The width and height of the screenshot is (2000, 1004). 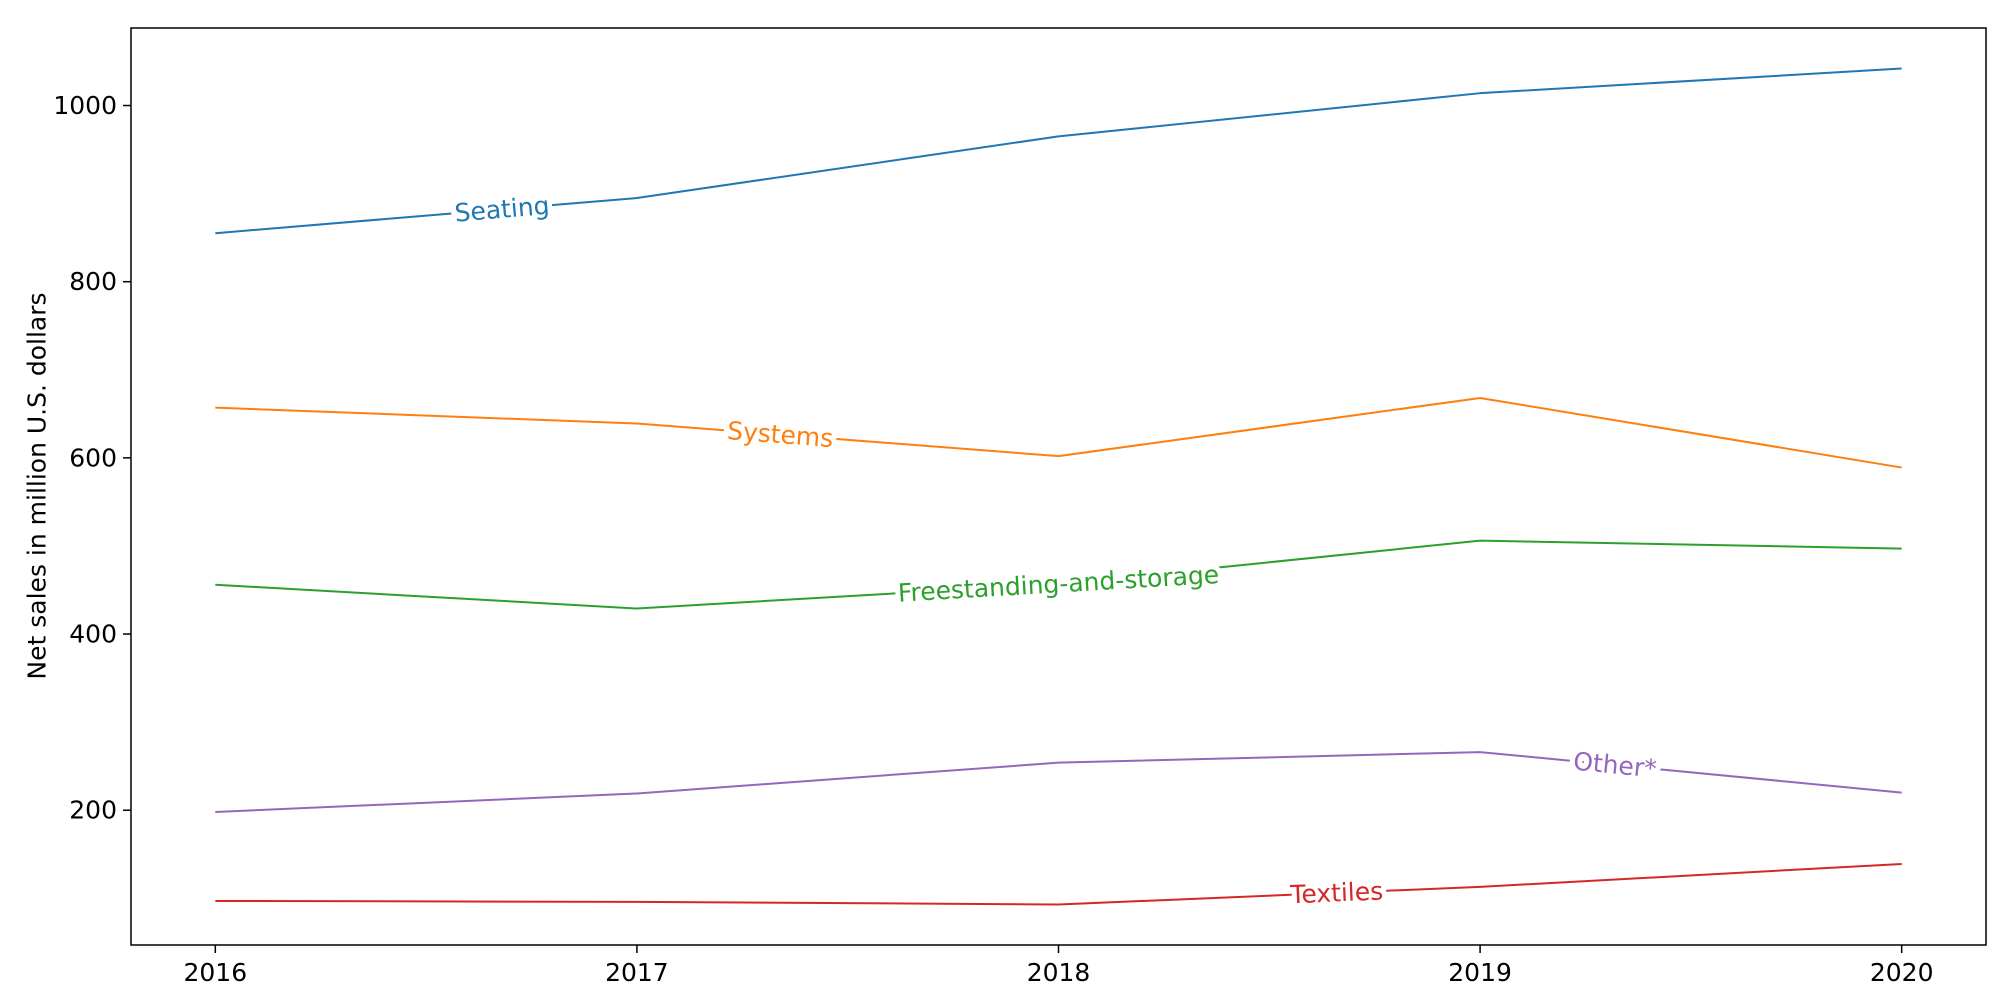 What do you see at coordinates (93, 634) in the screenshot?
I see `y-tick-label: 400` at bounding box center [93, 634].